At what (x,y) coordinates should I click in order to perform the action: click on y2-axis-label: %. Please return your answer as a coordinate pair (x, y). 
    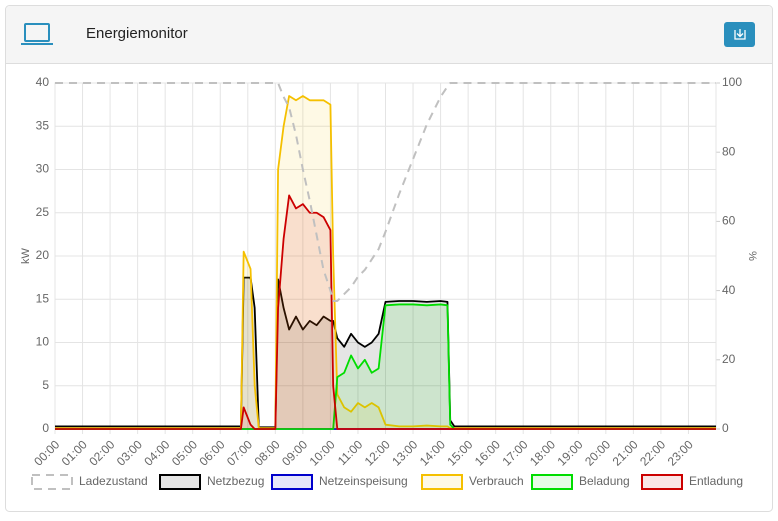
    Looking at the image, I should click on (752, 256).